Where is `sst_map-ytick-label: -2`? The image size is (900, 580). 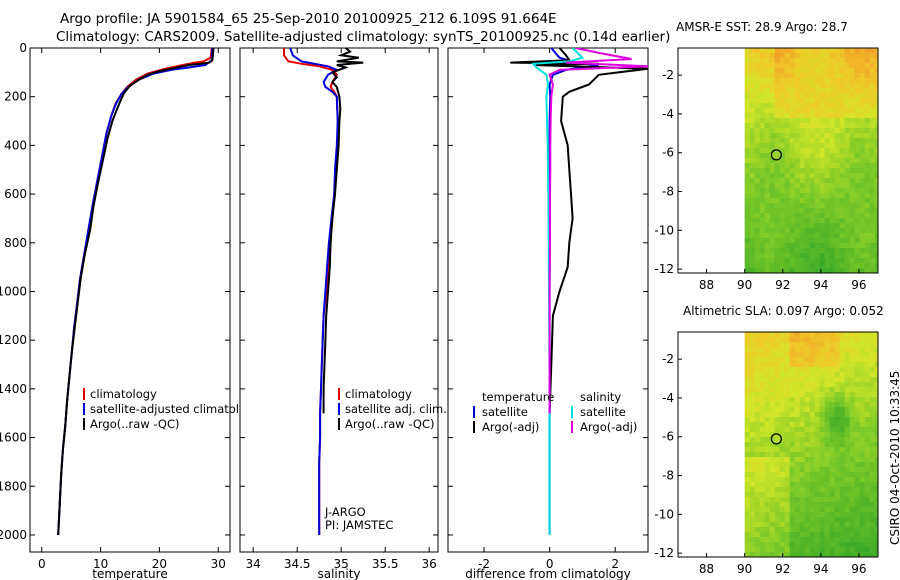 sst_map-ytick-label: -2 is located at coordinates (668, 75).